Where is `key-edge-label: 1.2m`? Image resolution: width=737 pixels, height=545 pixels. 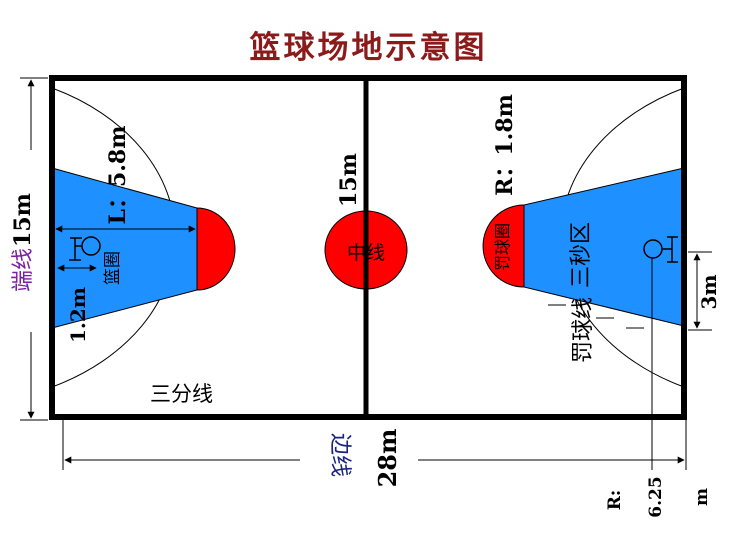 key-edge-label: 1.2m is located at coordinates (78, 315).